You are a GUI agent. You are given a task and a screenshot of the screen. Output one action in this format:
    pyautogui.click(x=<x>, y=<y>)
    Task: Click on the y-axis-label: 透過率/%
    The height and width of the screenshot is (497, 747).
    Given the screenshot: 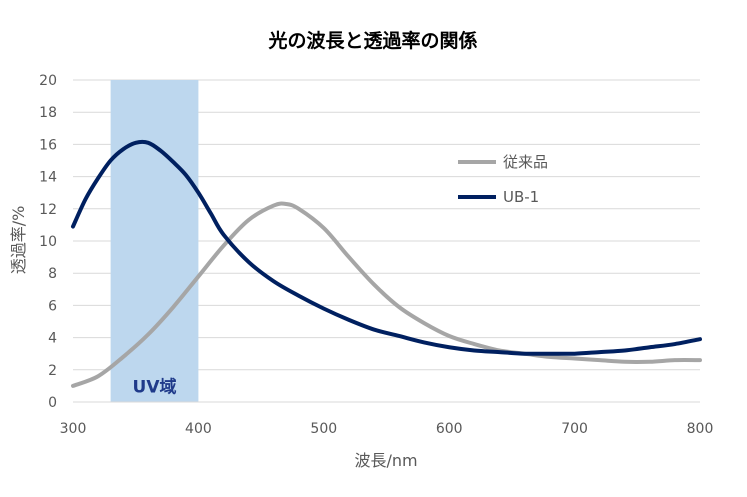 What is the action you would take?
    pyautogui.click(x=18, y=240)
    